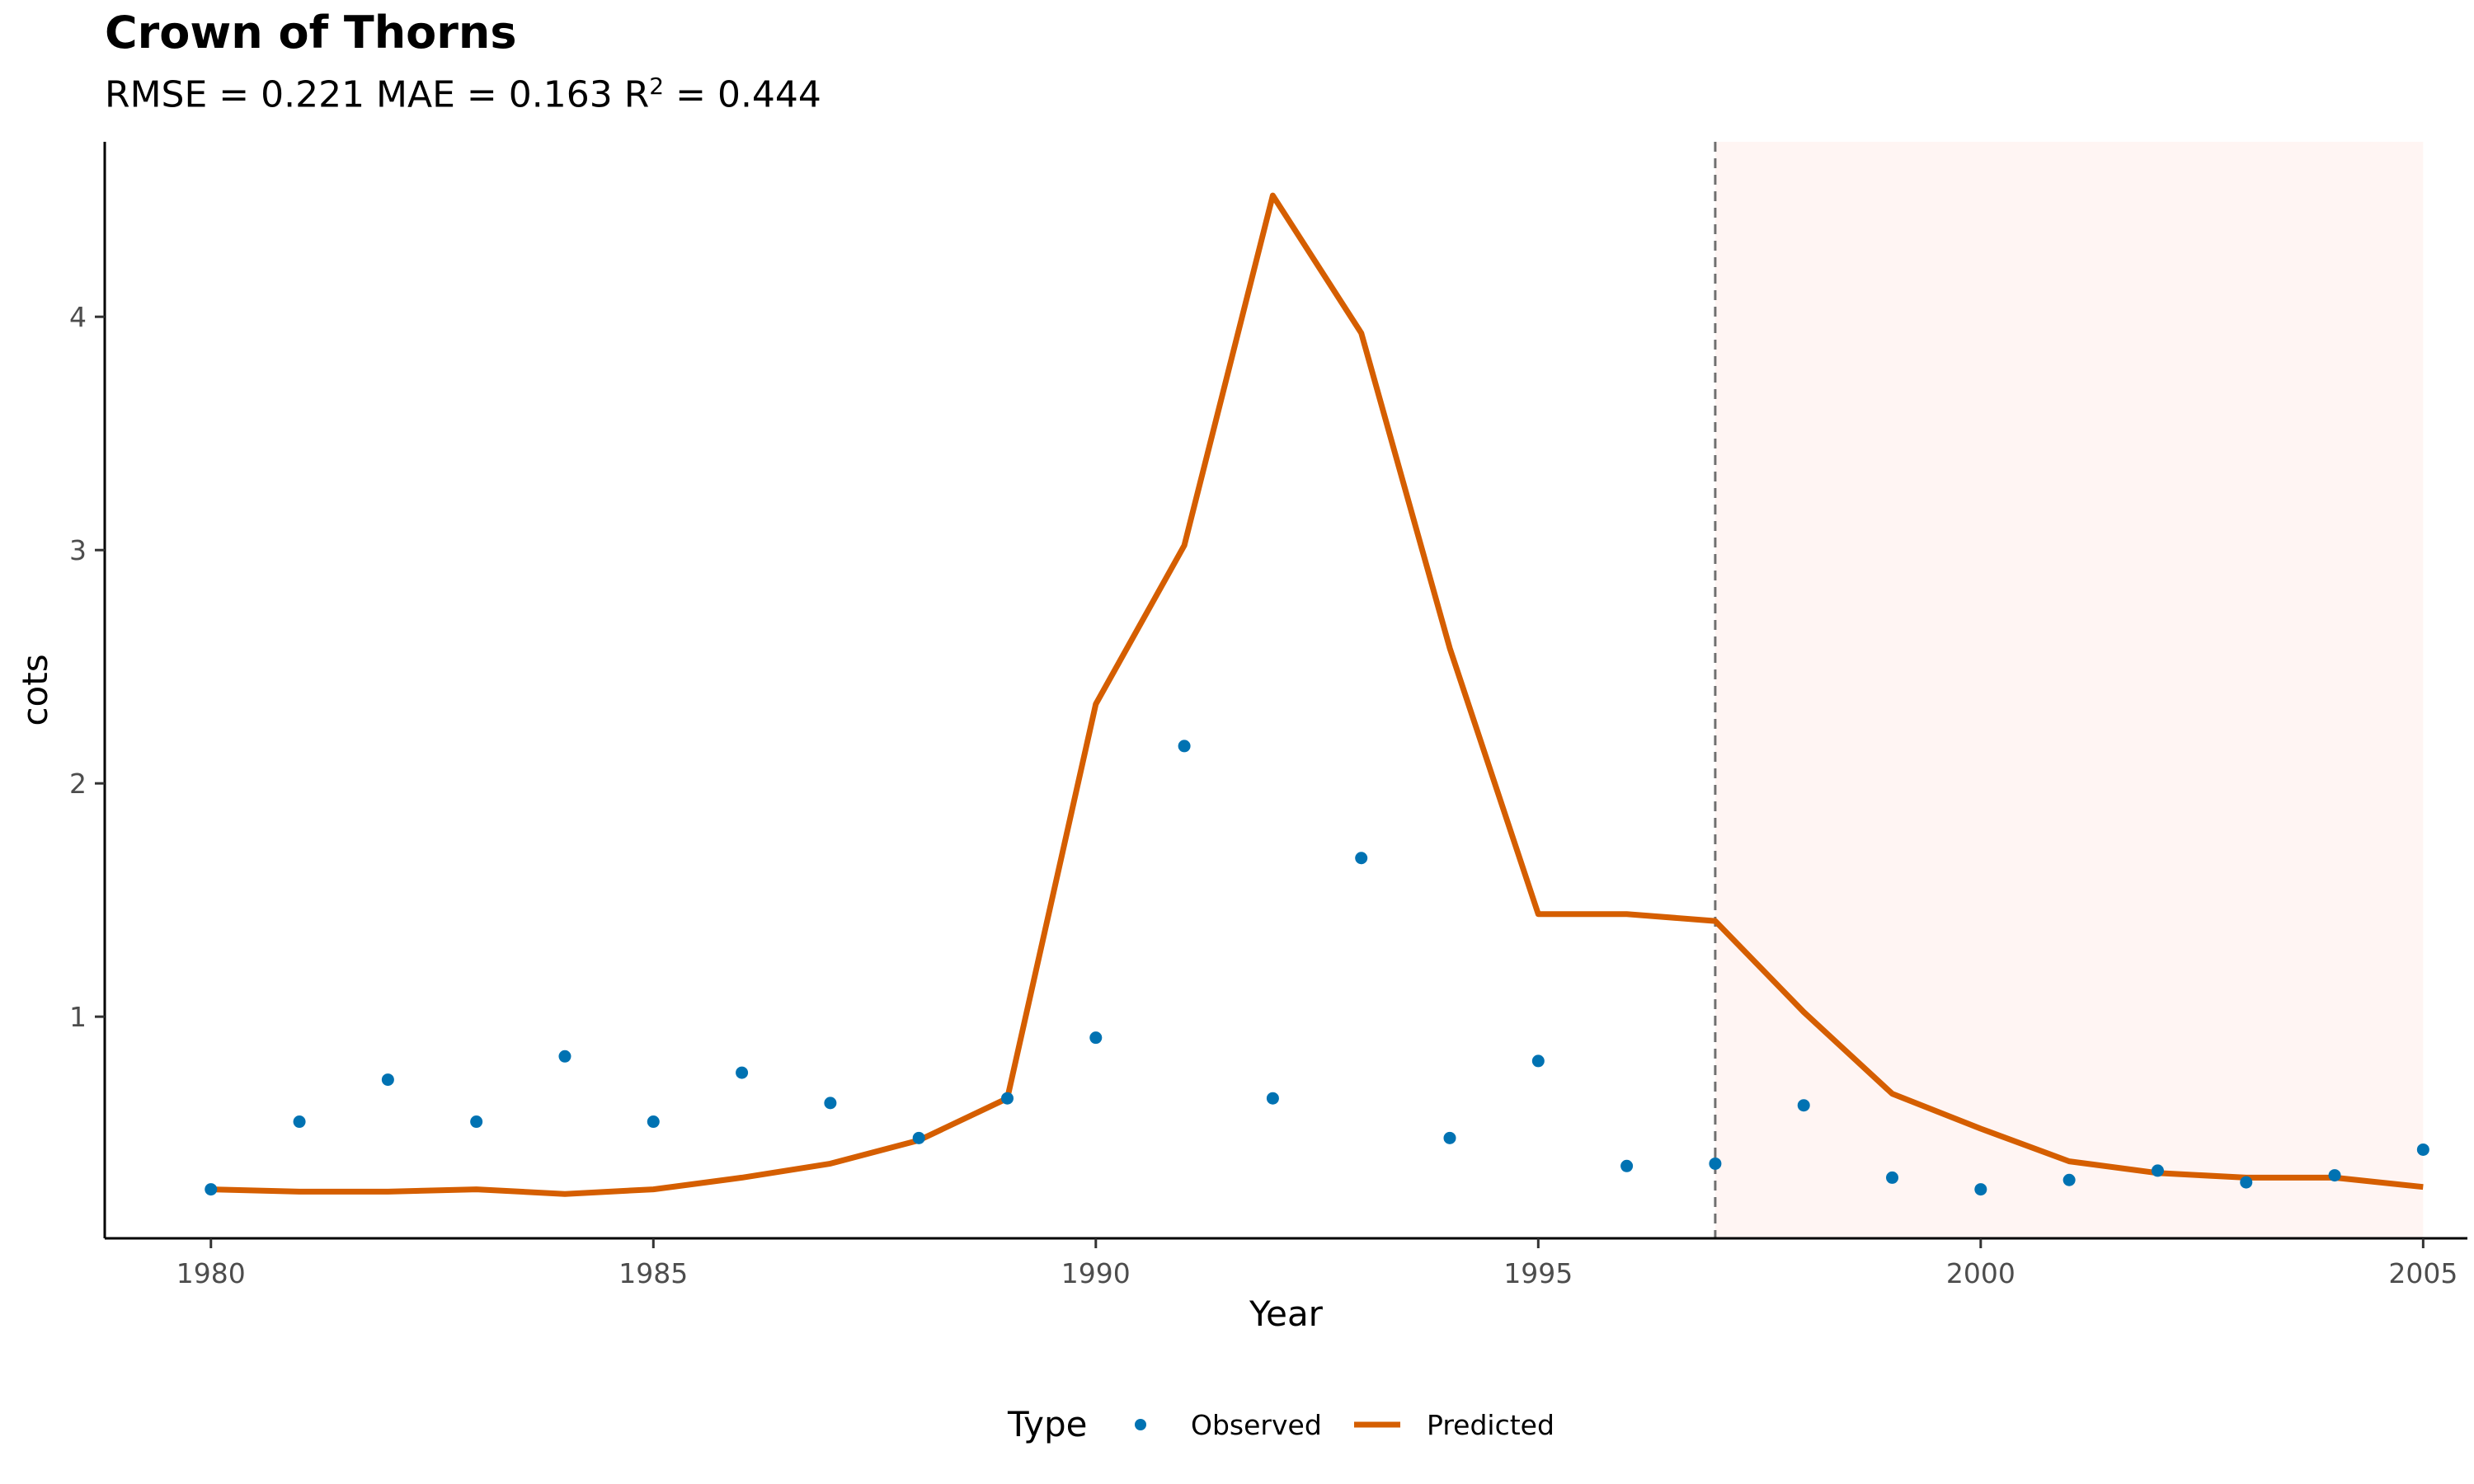  Describe the element at coordinates (657, 86) in the screenshot. I see `subtitle-r2-superscript: 2` at that location.